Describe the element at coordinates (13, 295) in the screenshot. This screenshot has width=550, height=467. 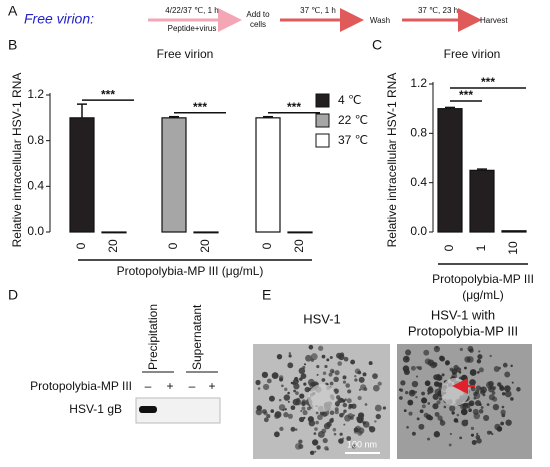
I see `panel-label: D` at that location.